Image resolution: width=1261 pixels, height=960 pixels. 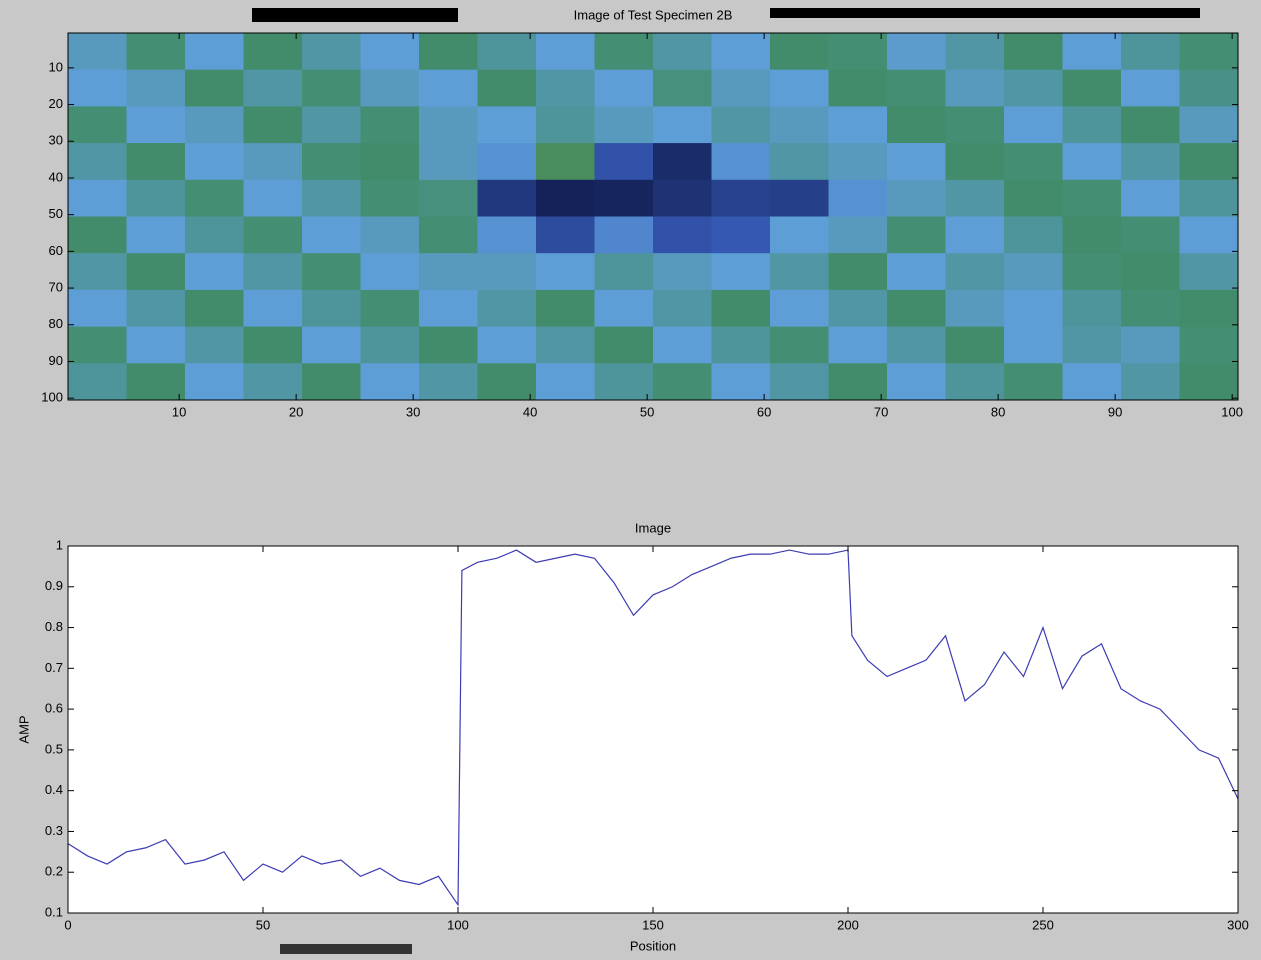 I want to click on y-tick-label: 30, so click(x=56, y=140).